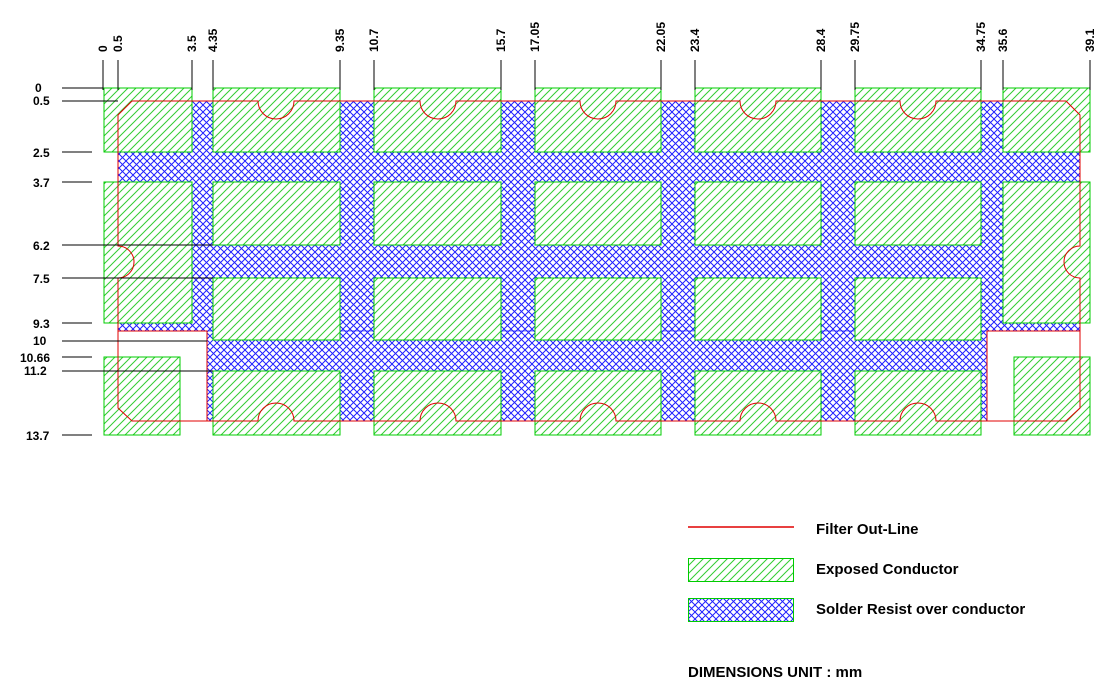  Describe the element at coordinates (741, 527) in the screenshot. I see `red-line-icon` at that location.